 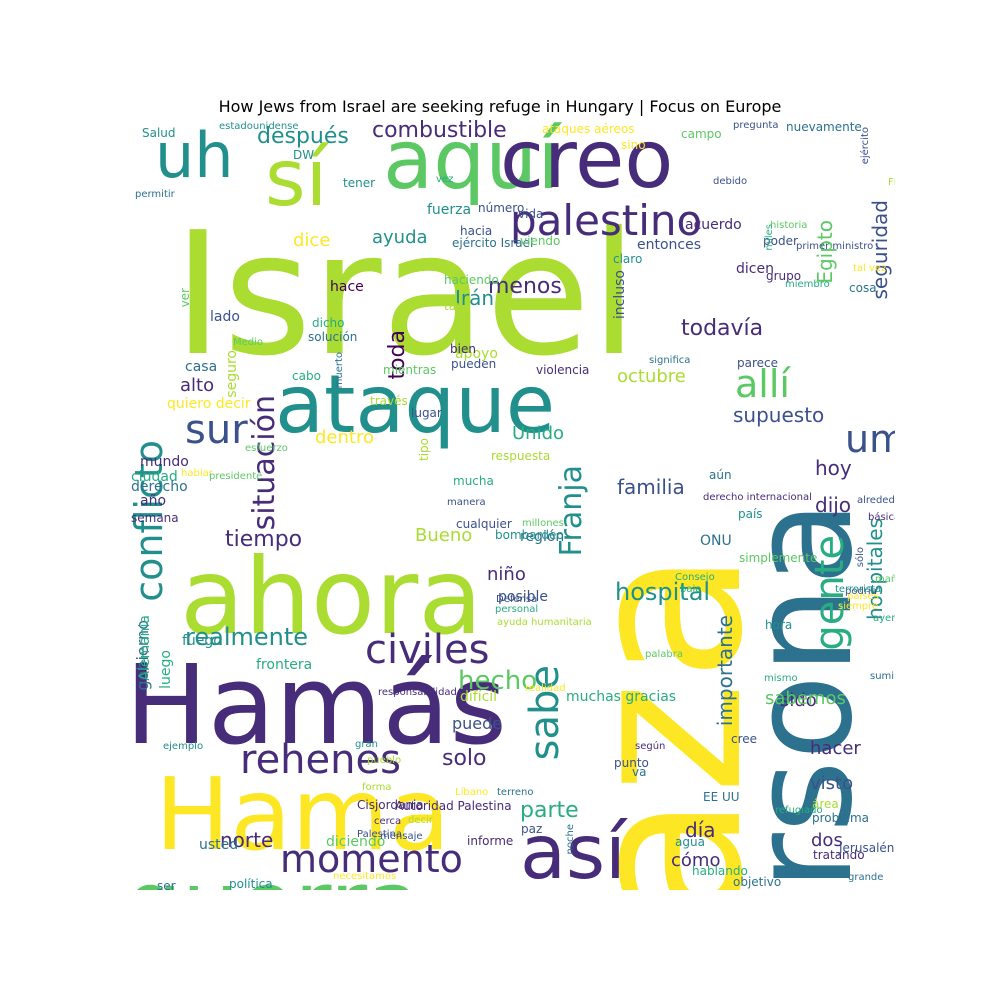 I want to click on word-manera: manera, so click(x=466, y=502).